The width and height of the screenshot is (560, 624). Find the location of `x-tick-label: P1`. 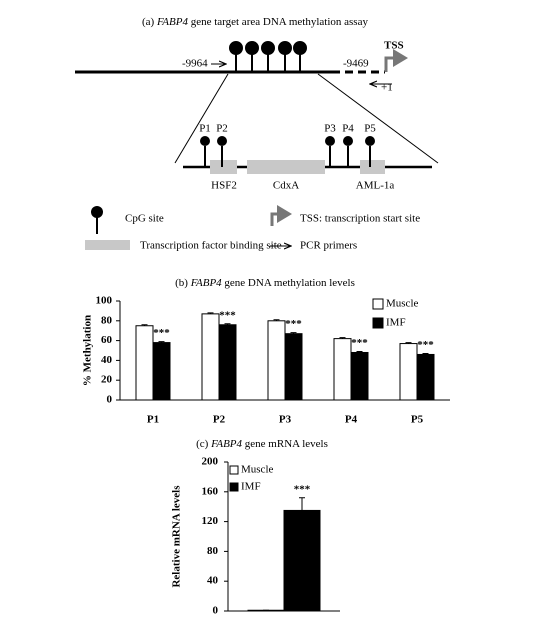

x-tick-label: P1 is located at coordinates (153, 420).